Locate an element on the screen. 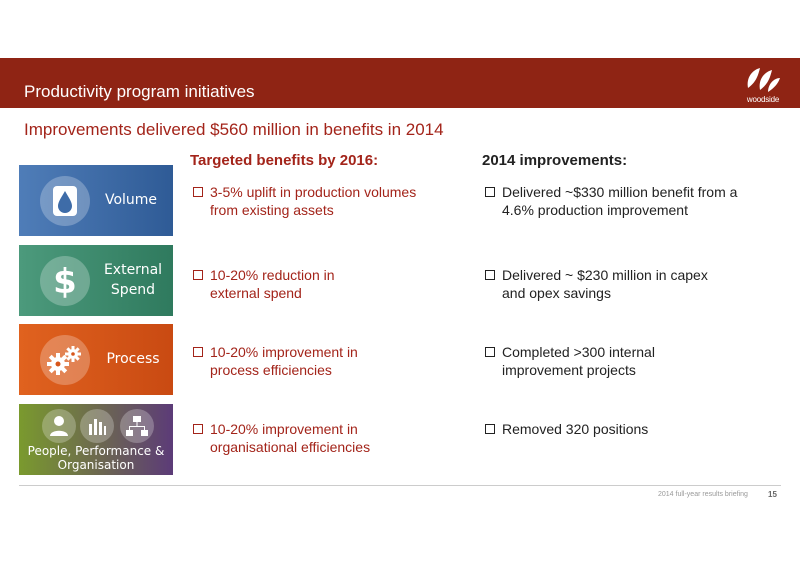 The height and width of the screenshot is (566, 800). org-chart-icon is located at coordinates (137, 426).